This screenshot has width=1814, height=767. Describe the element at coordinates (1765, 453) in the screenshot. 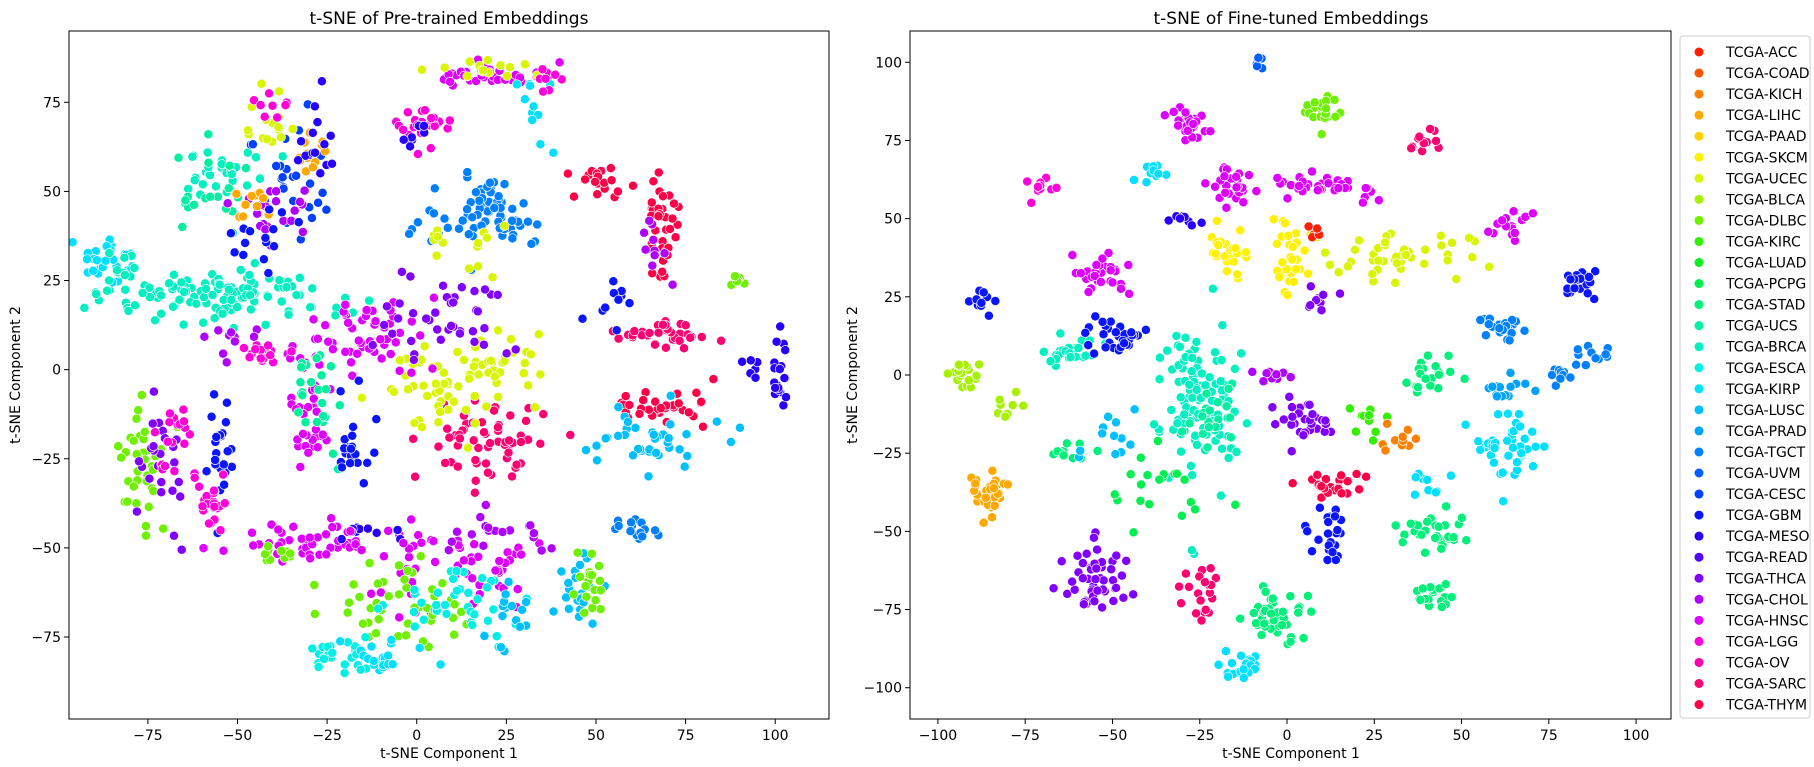

I see `legend-label-tcga-tgct: TCGA-TGCT` at that location.